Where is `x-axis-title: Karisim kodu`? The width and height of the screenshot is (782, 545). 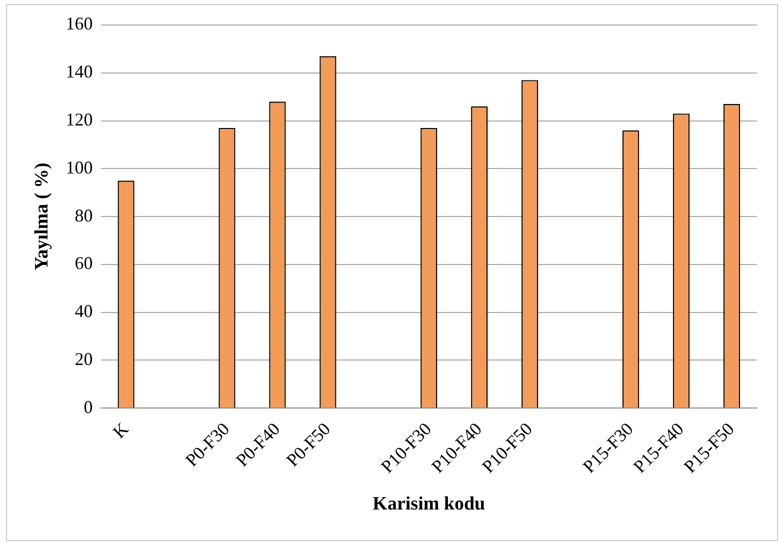
x-axis-title: Karisim kodu is located at coordinates (429, 504).